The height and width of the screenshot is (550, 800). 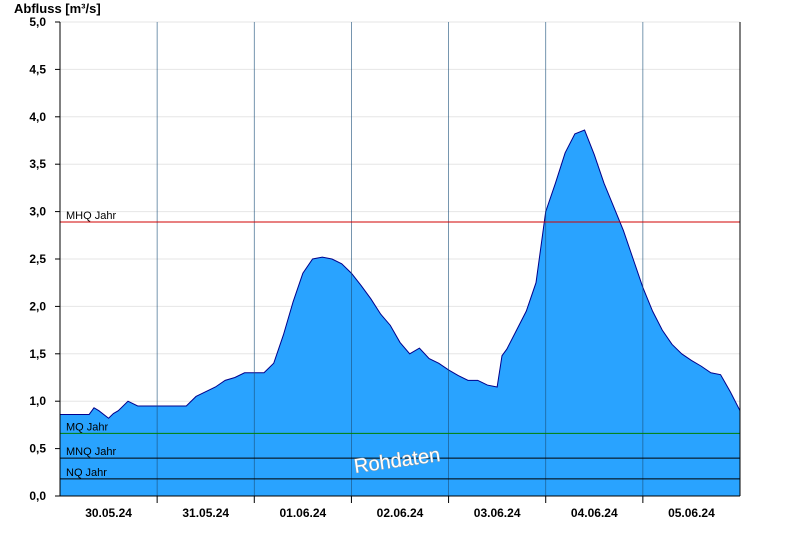 What do you see at coordinates (37, 259) in the screenshot?
I see `y-tick-label: 2,5` at bounding box center [37, 259].